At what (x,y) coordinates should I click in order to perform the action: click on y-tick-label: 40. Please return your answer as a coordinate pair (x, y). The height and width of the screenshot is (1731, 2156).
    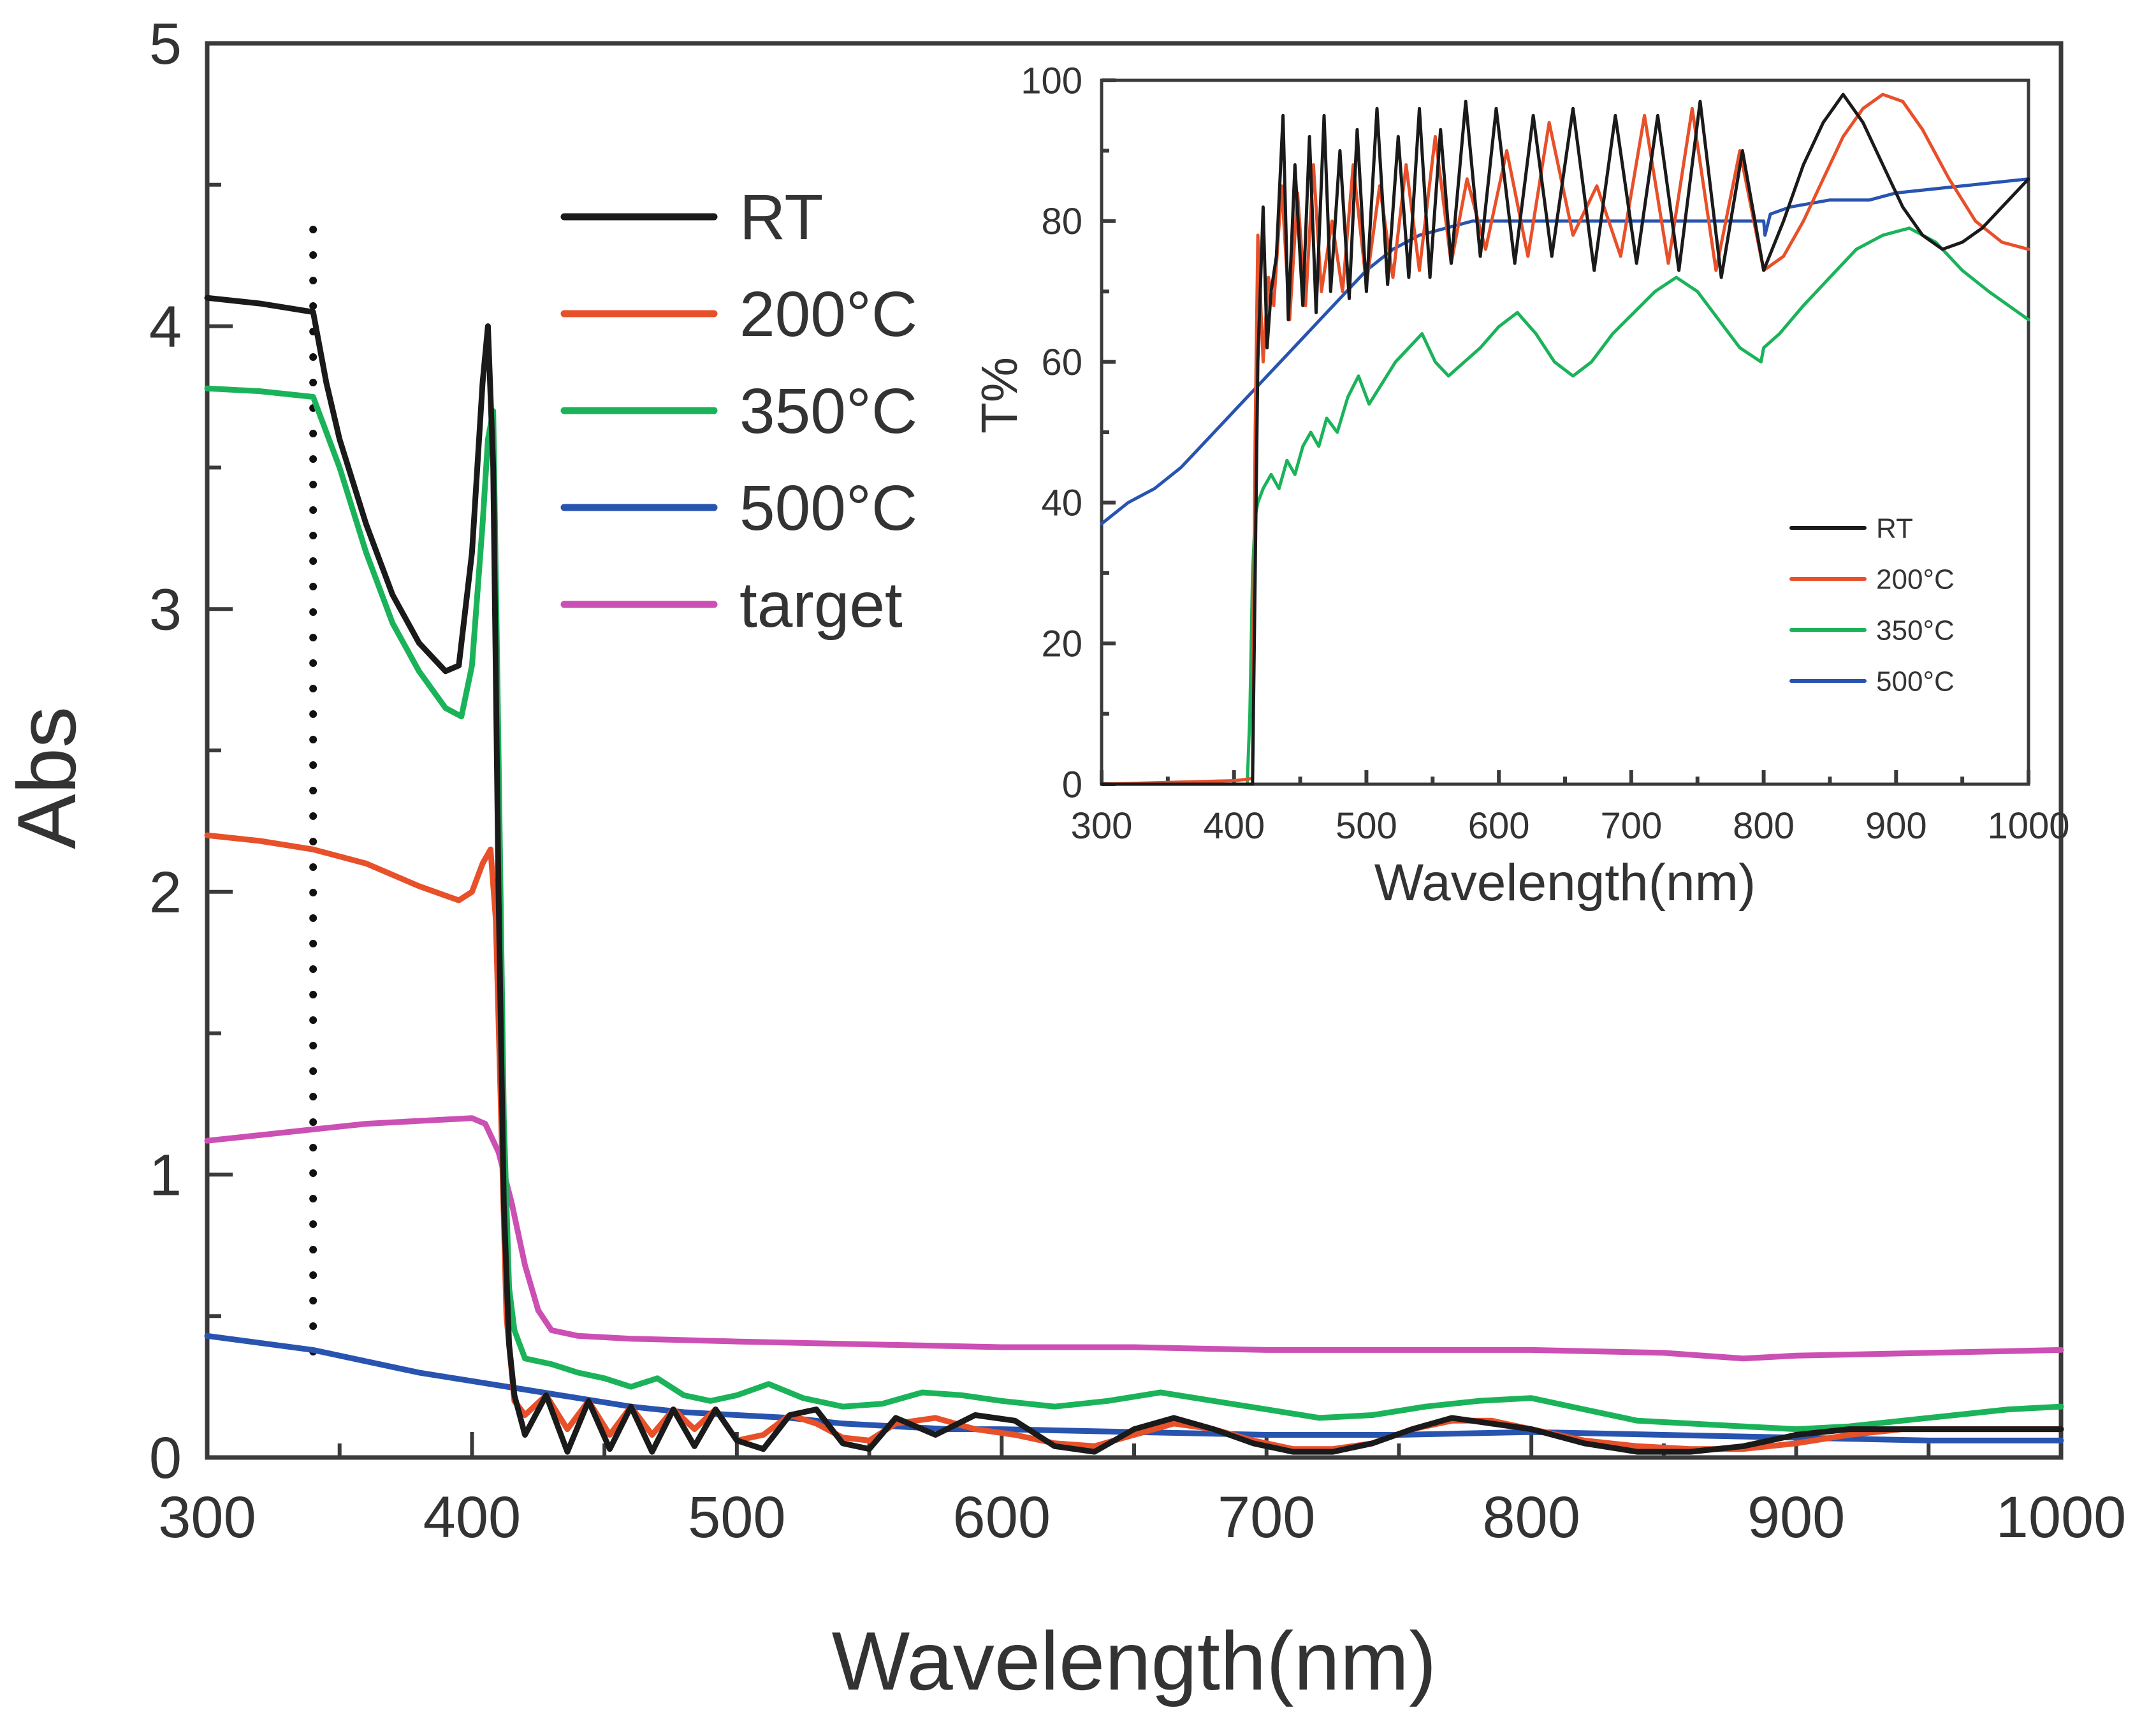
    Looking at the image, I should click on (1061, 504).